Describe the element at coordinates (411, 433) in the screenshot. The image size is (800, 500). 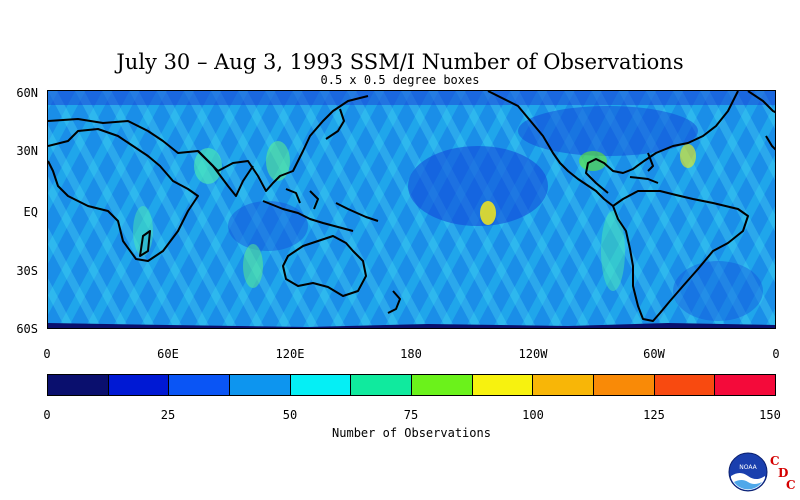
I see `colorbar-title: Number of Observations` at that location.